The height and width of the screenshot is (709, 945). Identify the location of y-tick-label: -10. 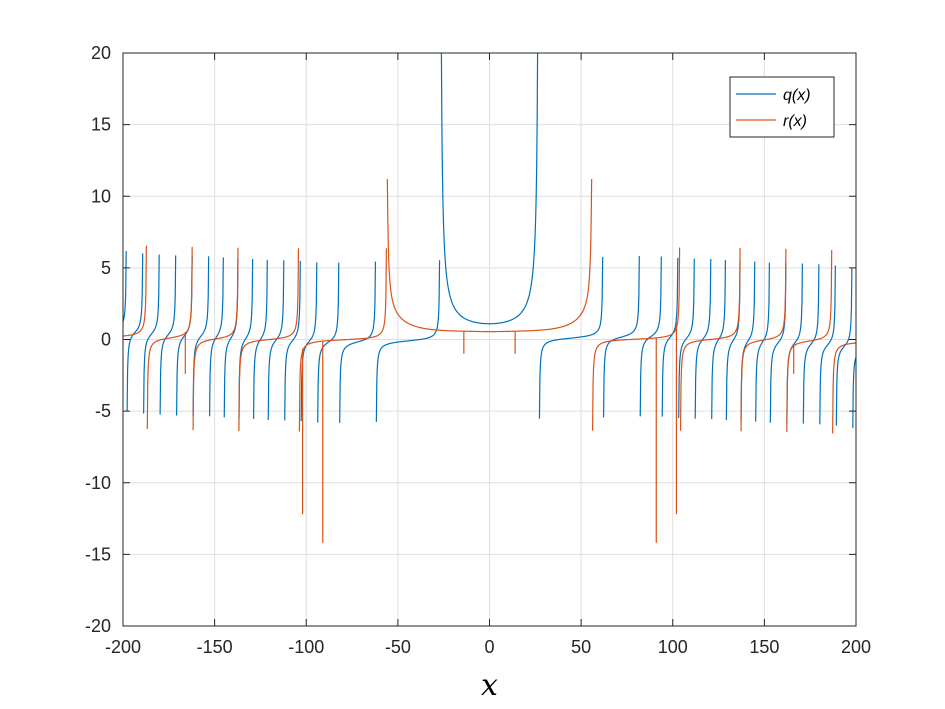
(98, 483).